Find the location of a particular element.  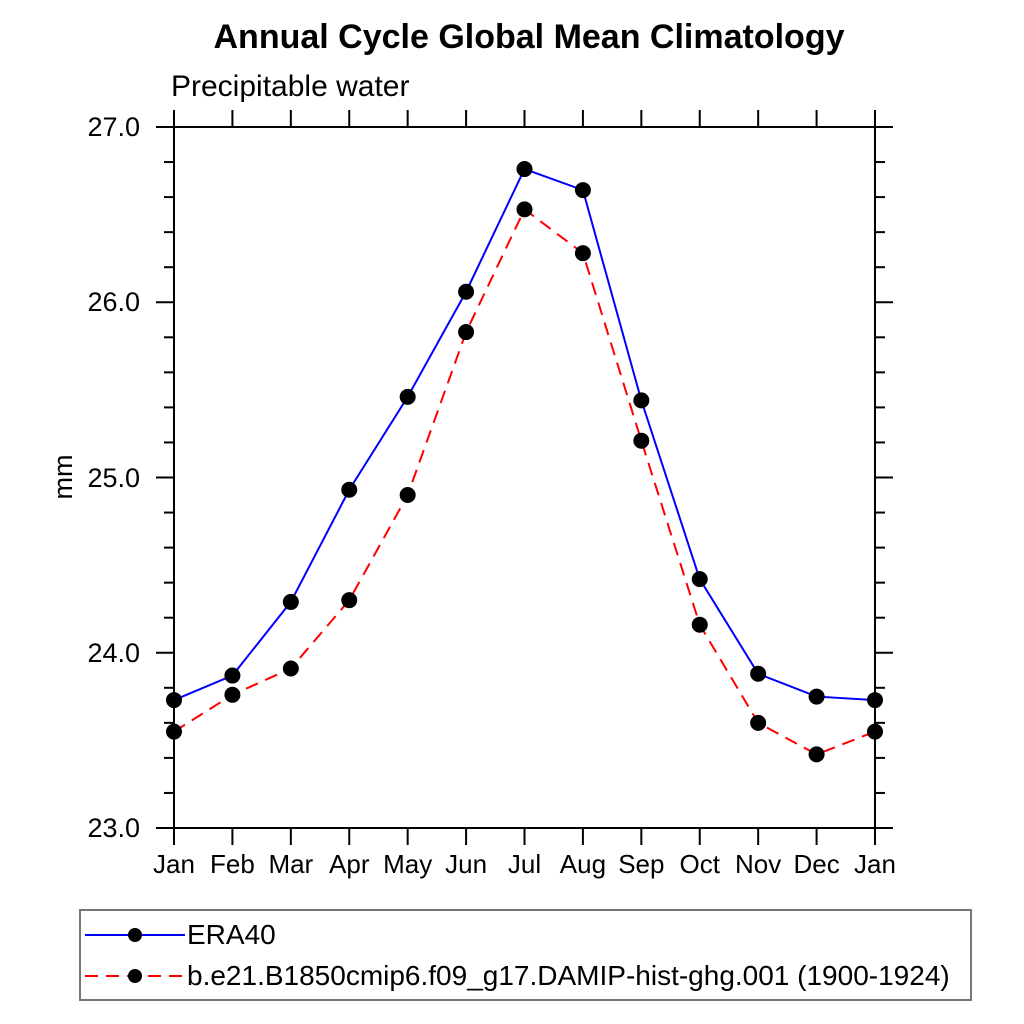

x-tick-label: Jun is located at coordinates (466, 864).